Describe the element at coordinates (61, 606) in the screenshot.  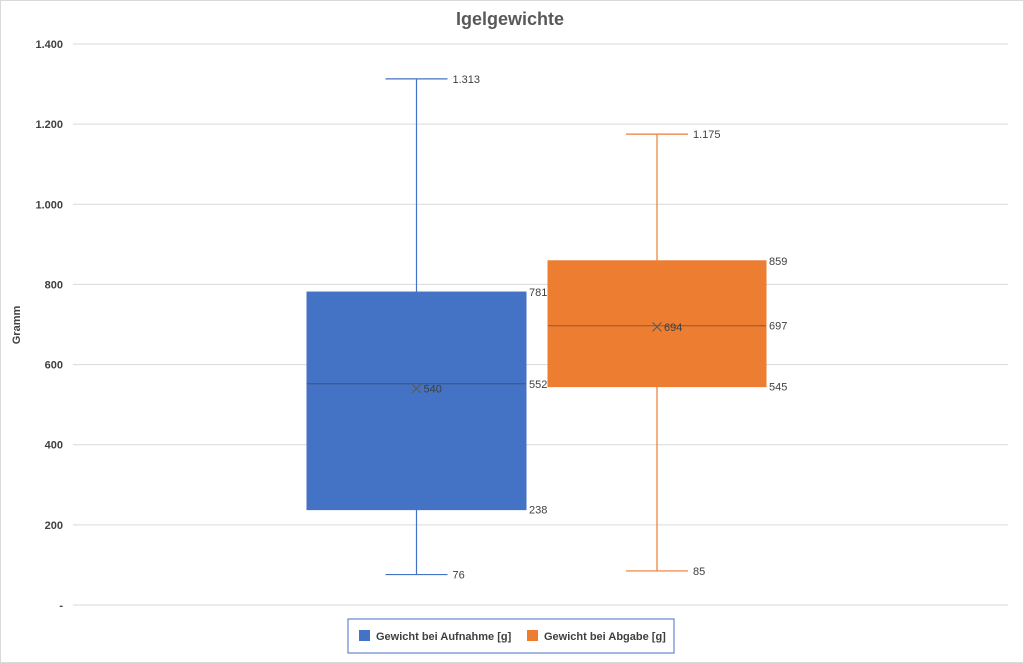
I see `y-tick-label: -` at that location.